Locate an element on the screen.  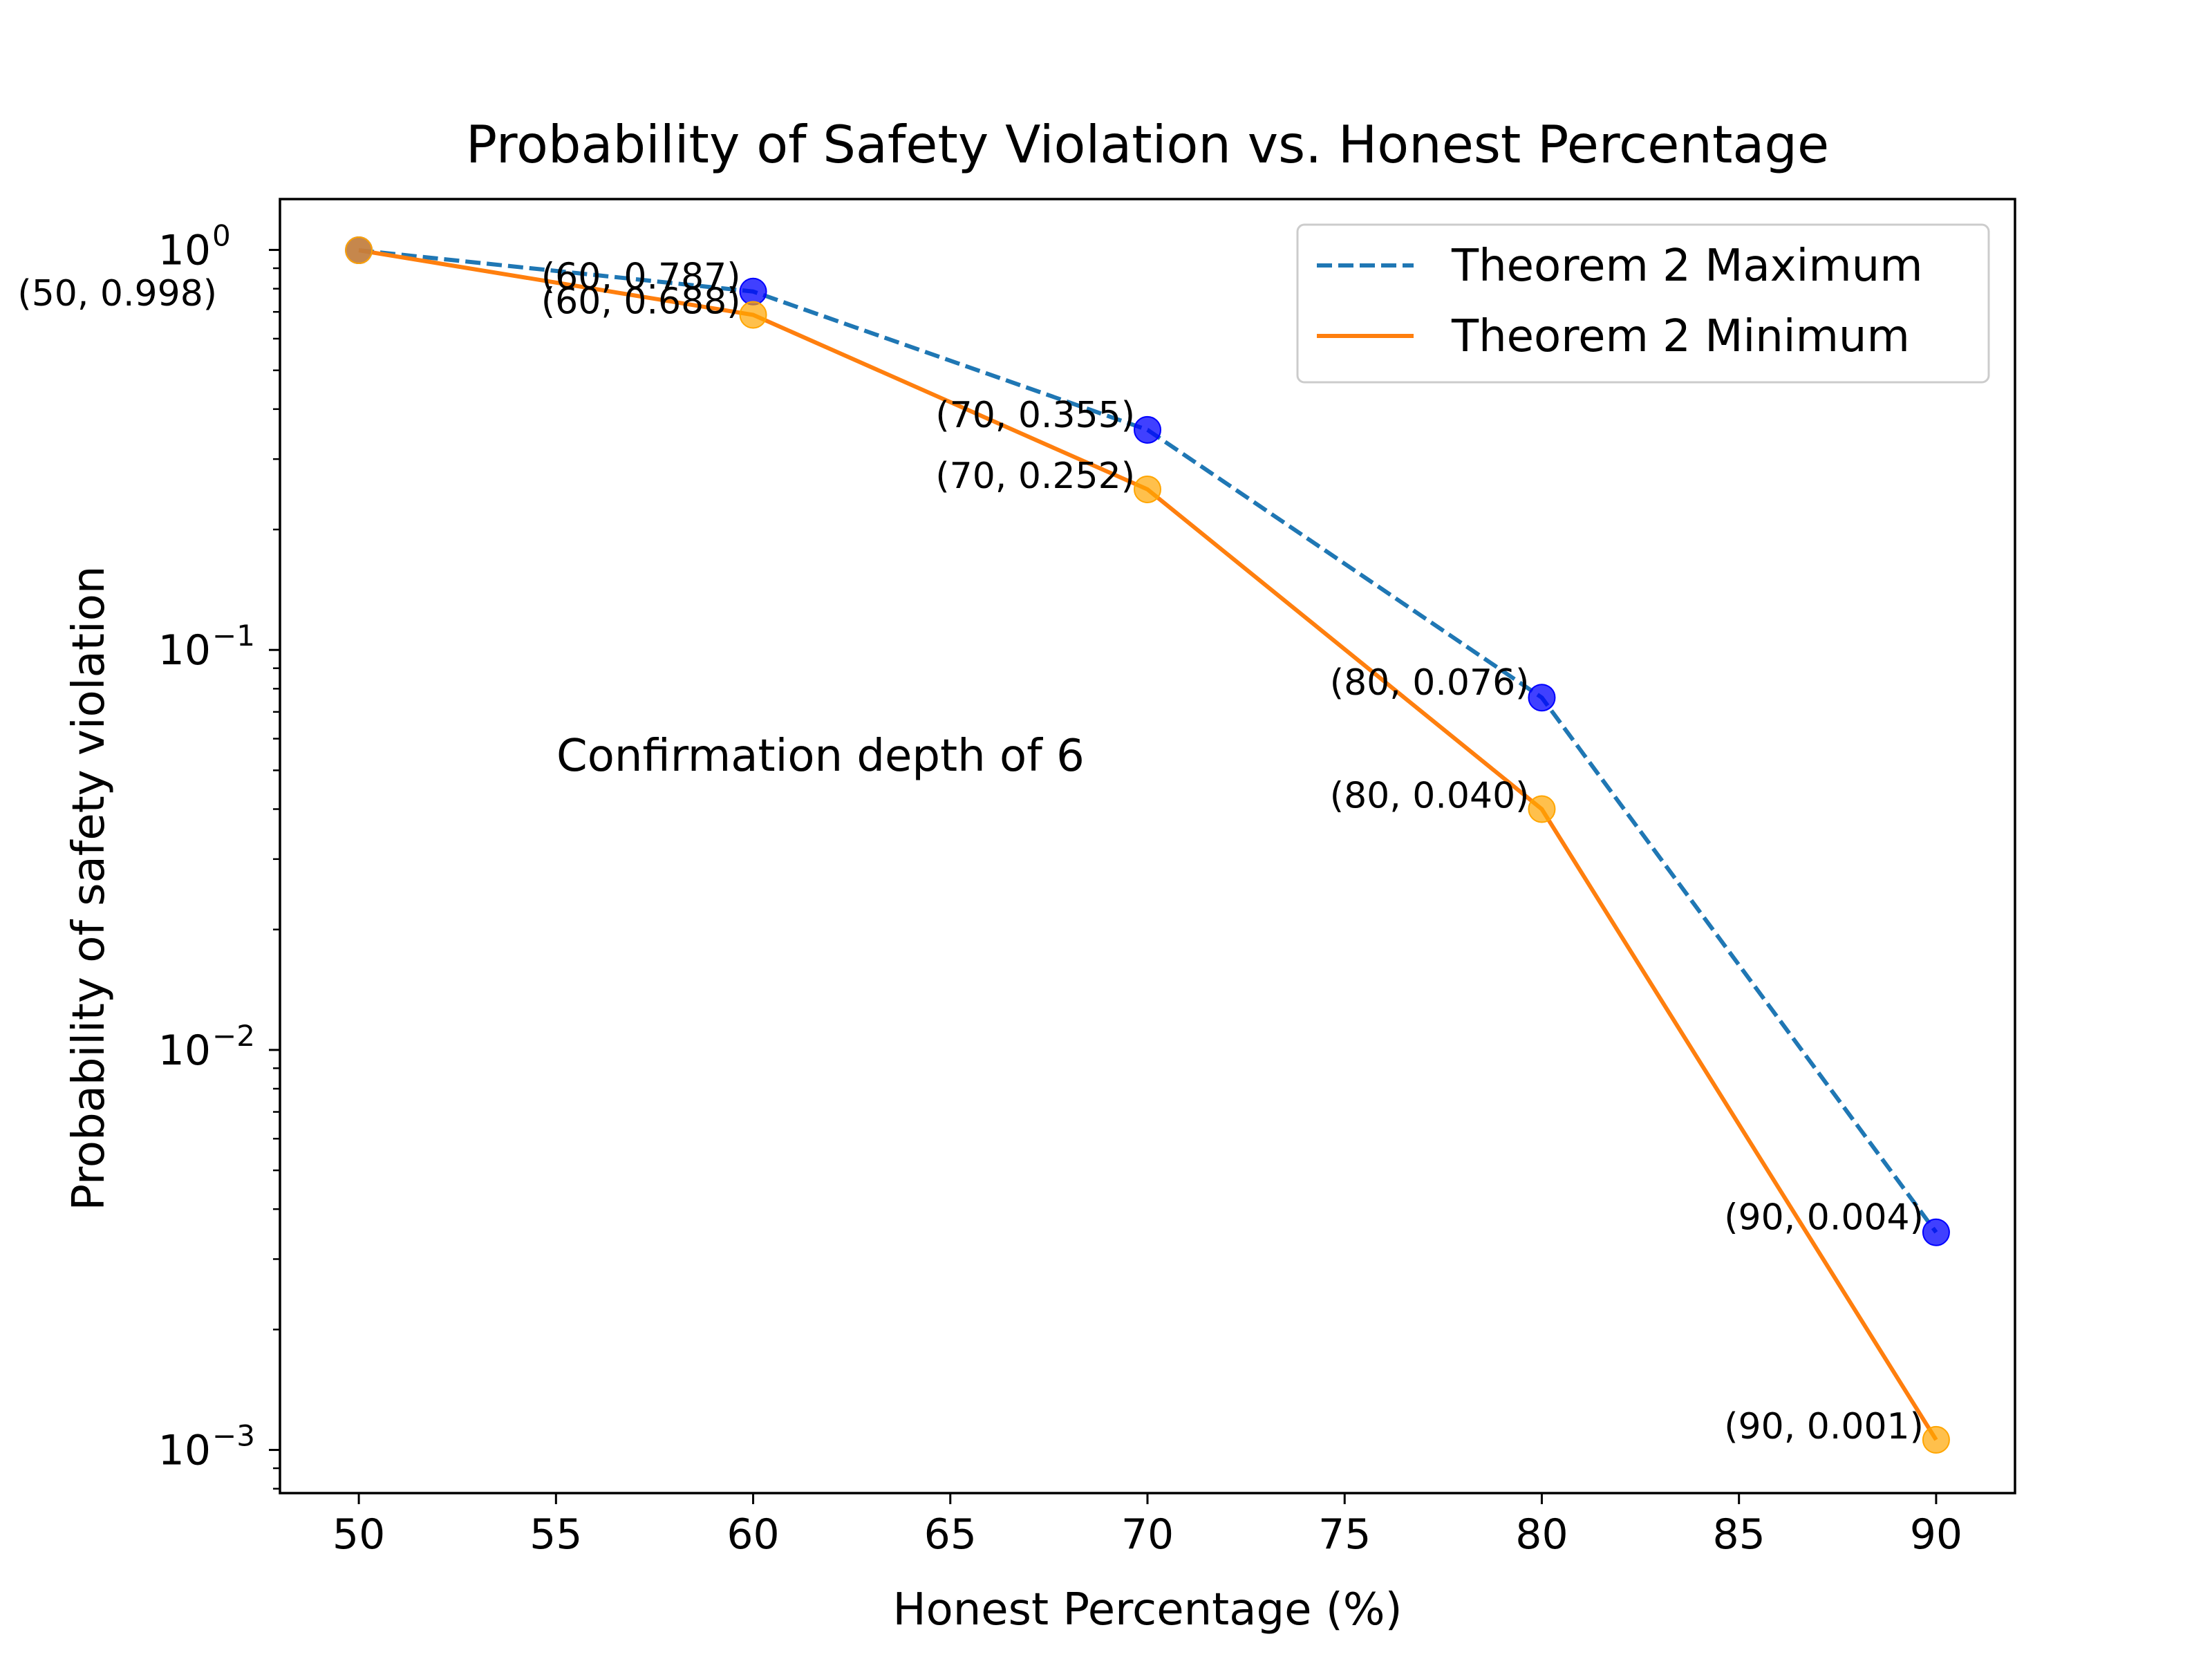
x-tick-label: 80 is located at coordinates (1541, 1535).